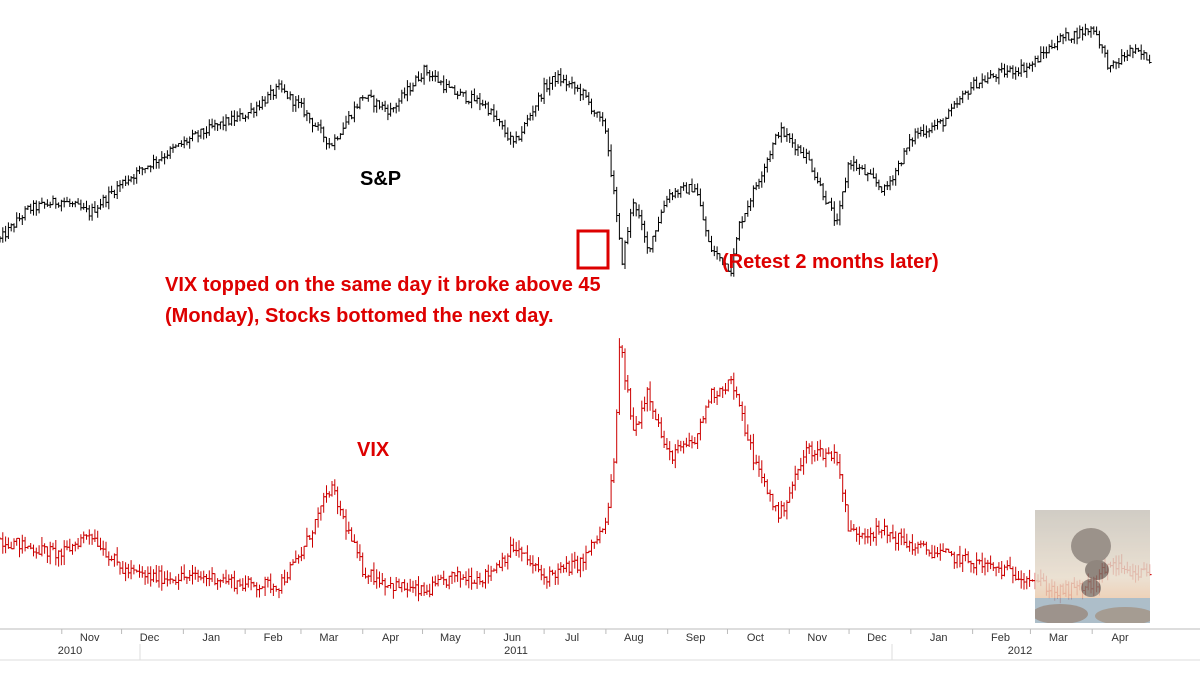 This screenshot has height=675, width=1200. Describe the element at coordinates (634, 638) in the screenshot. I see `x-tick-label-month: Aug` at that location.